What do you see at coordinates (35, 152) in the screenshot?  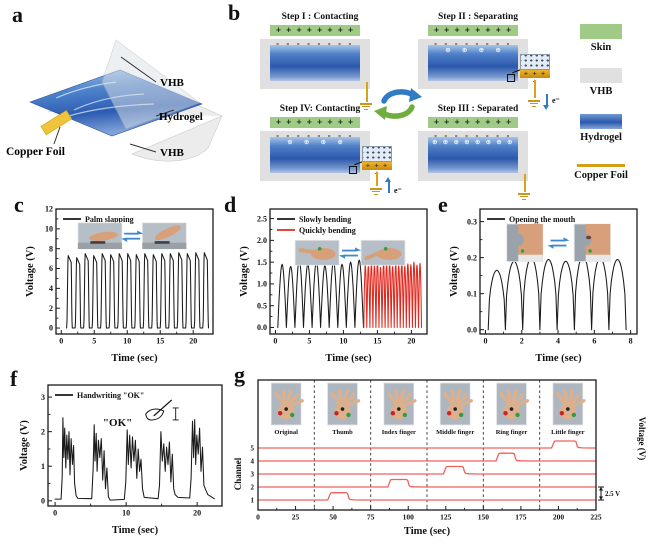 I see `callout-copper-foil: Copper Foil` at bounding box center [35, 152].